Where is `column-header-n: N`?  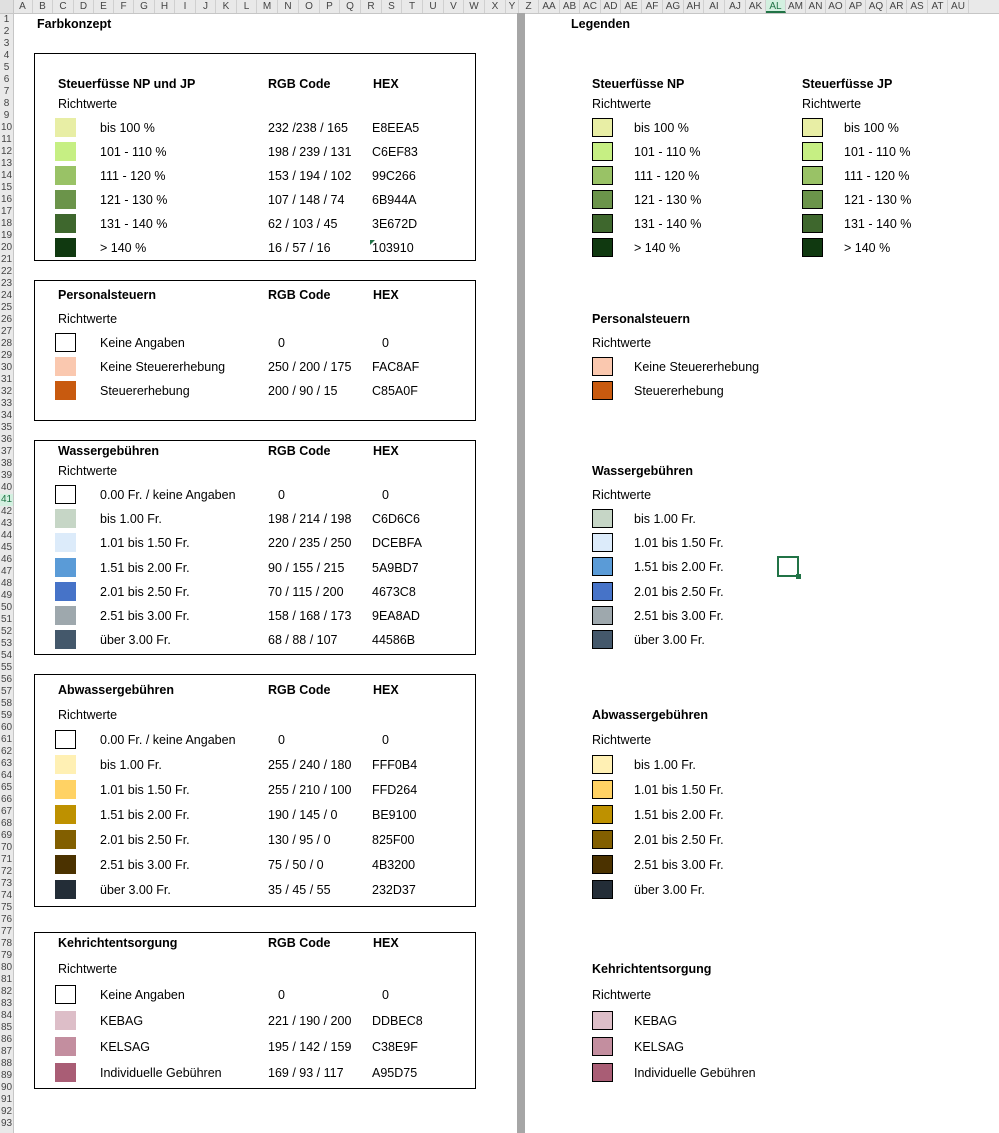 column-header-n: N is located at coordinates (288, 6).